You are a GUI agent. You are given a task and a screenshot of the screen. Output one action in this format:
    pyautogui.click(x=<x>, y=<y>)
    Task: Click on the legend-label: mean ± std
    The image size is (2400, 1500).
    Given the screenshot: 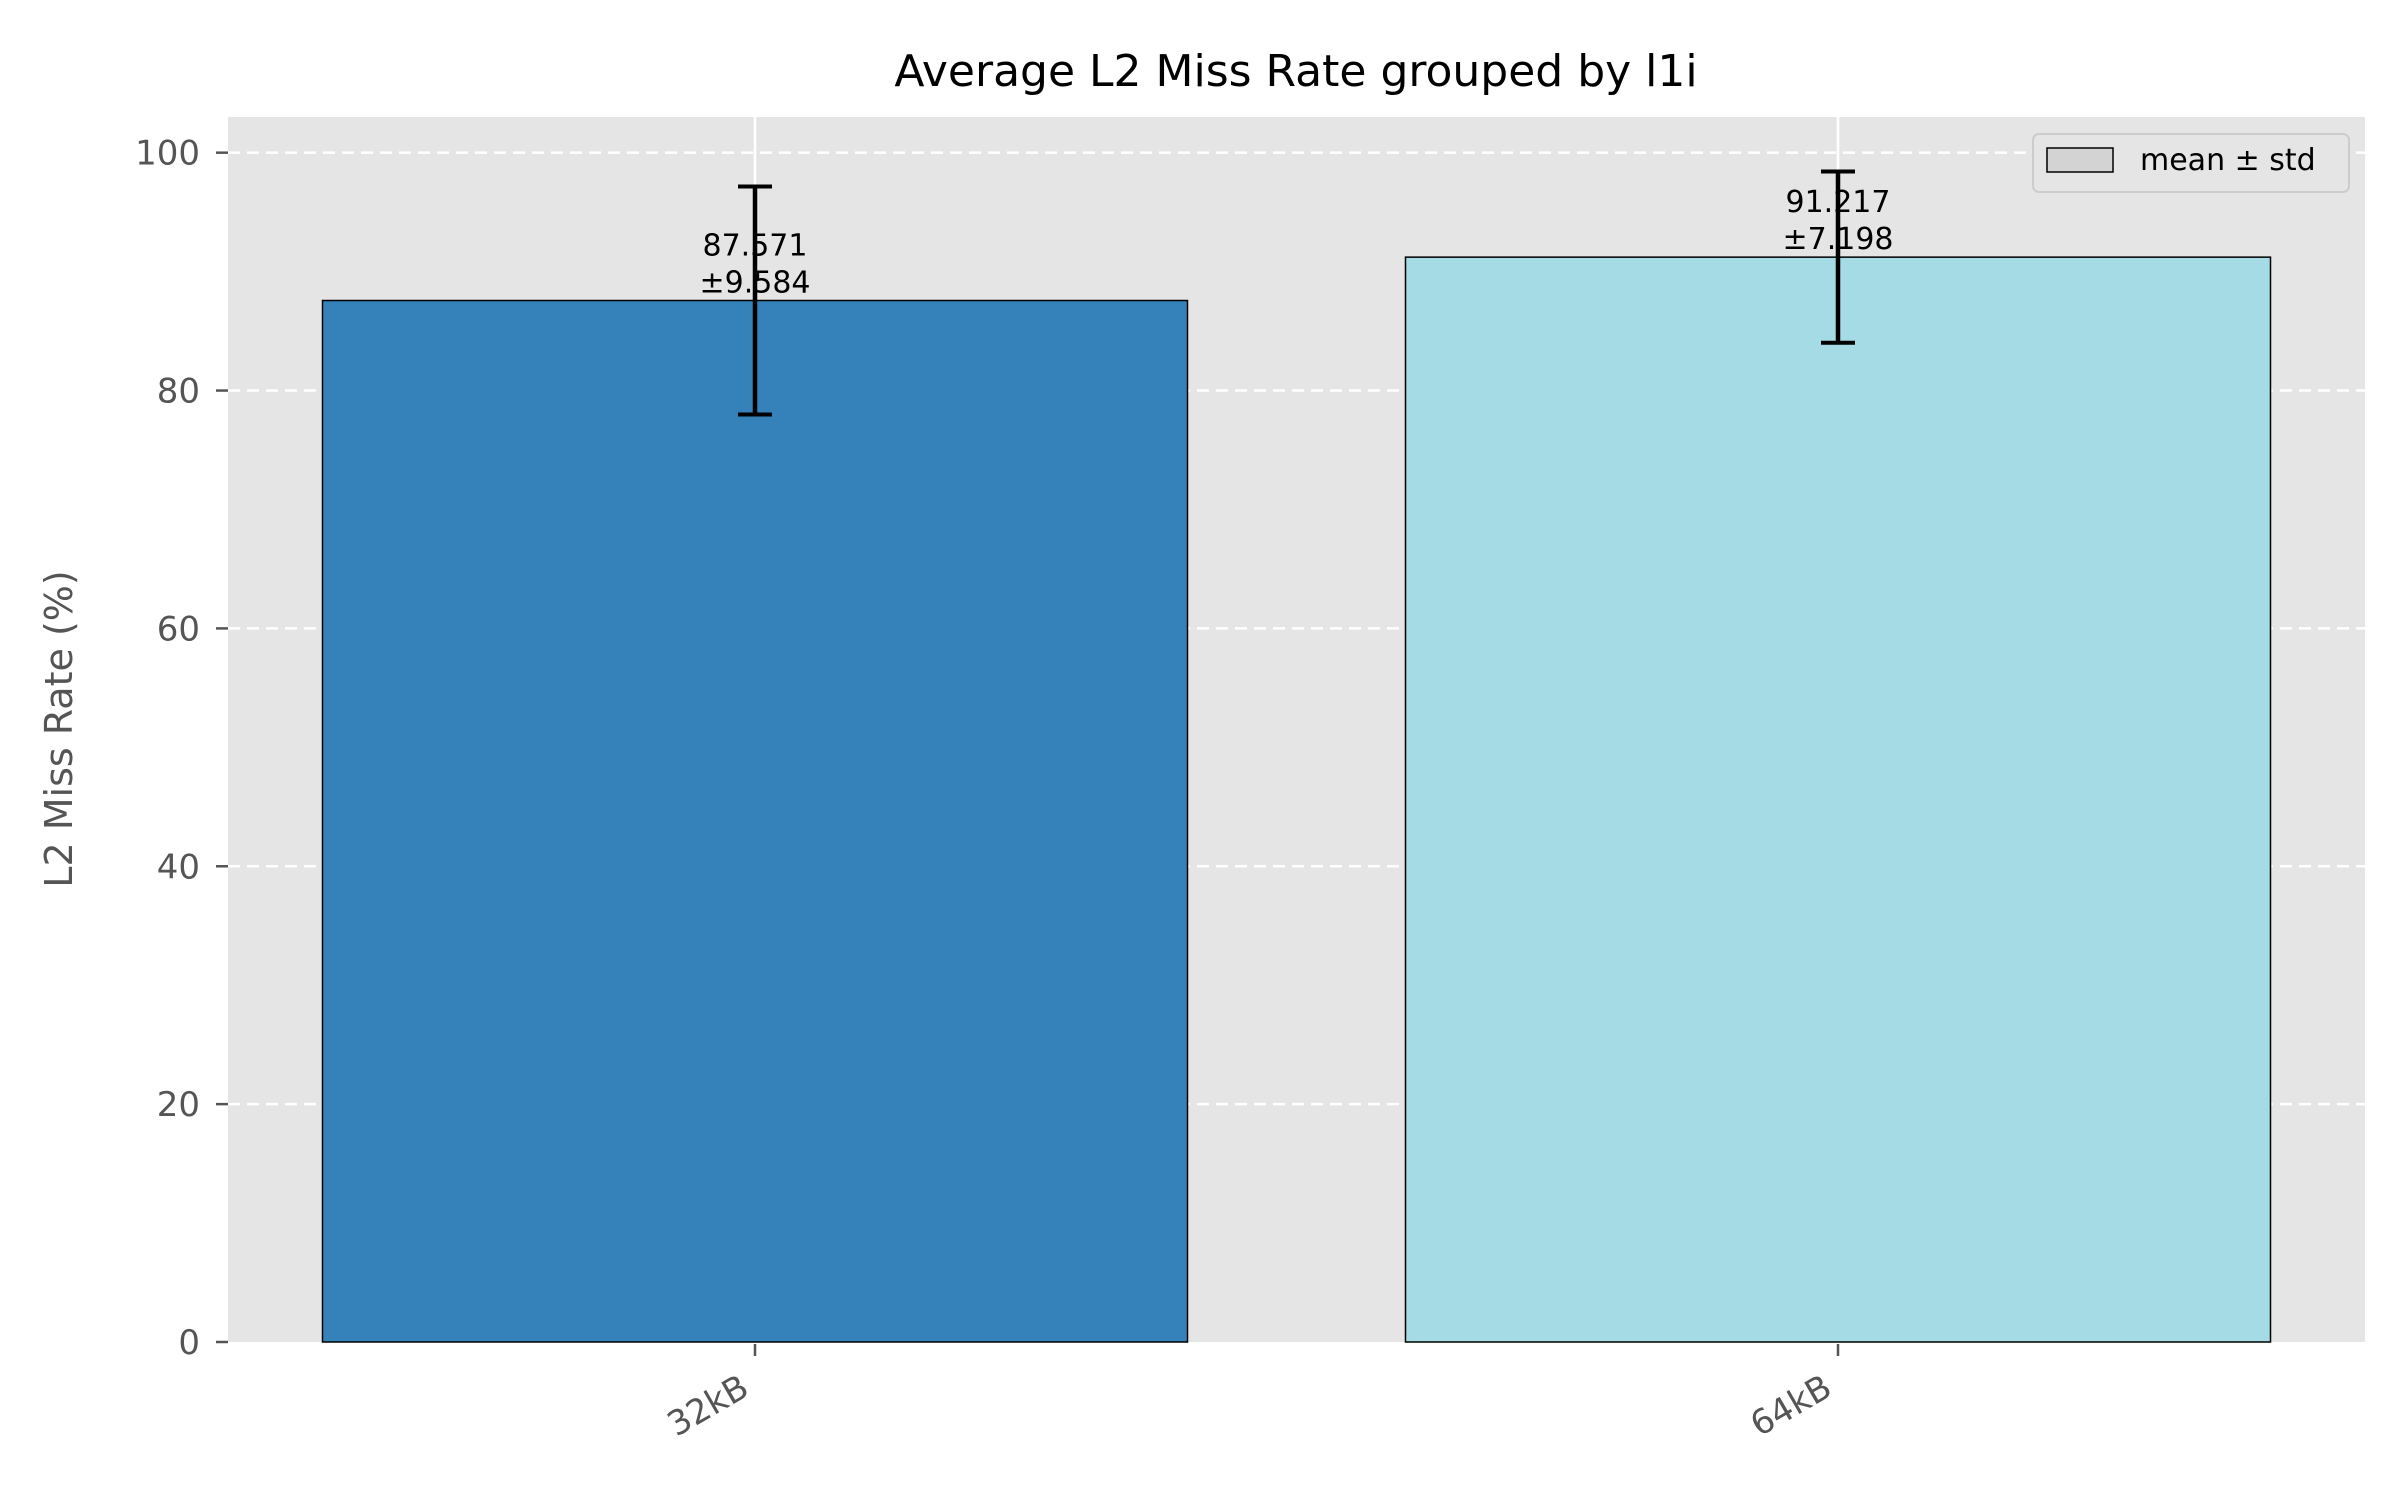 What is the action you would take?
    pyautogui.click(x=2228, y=160)
    